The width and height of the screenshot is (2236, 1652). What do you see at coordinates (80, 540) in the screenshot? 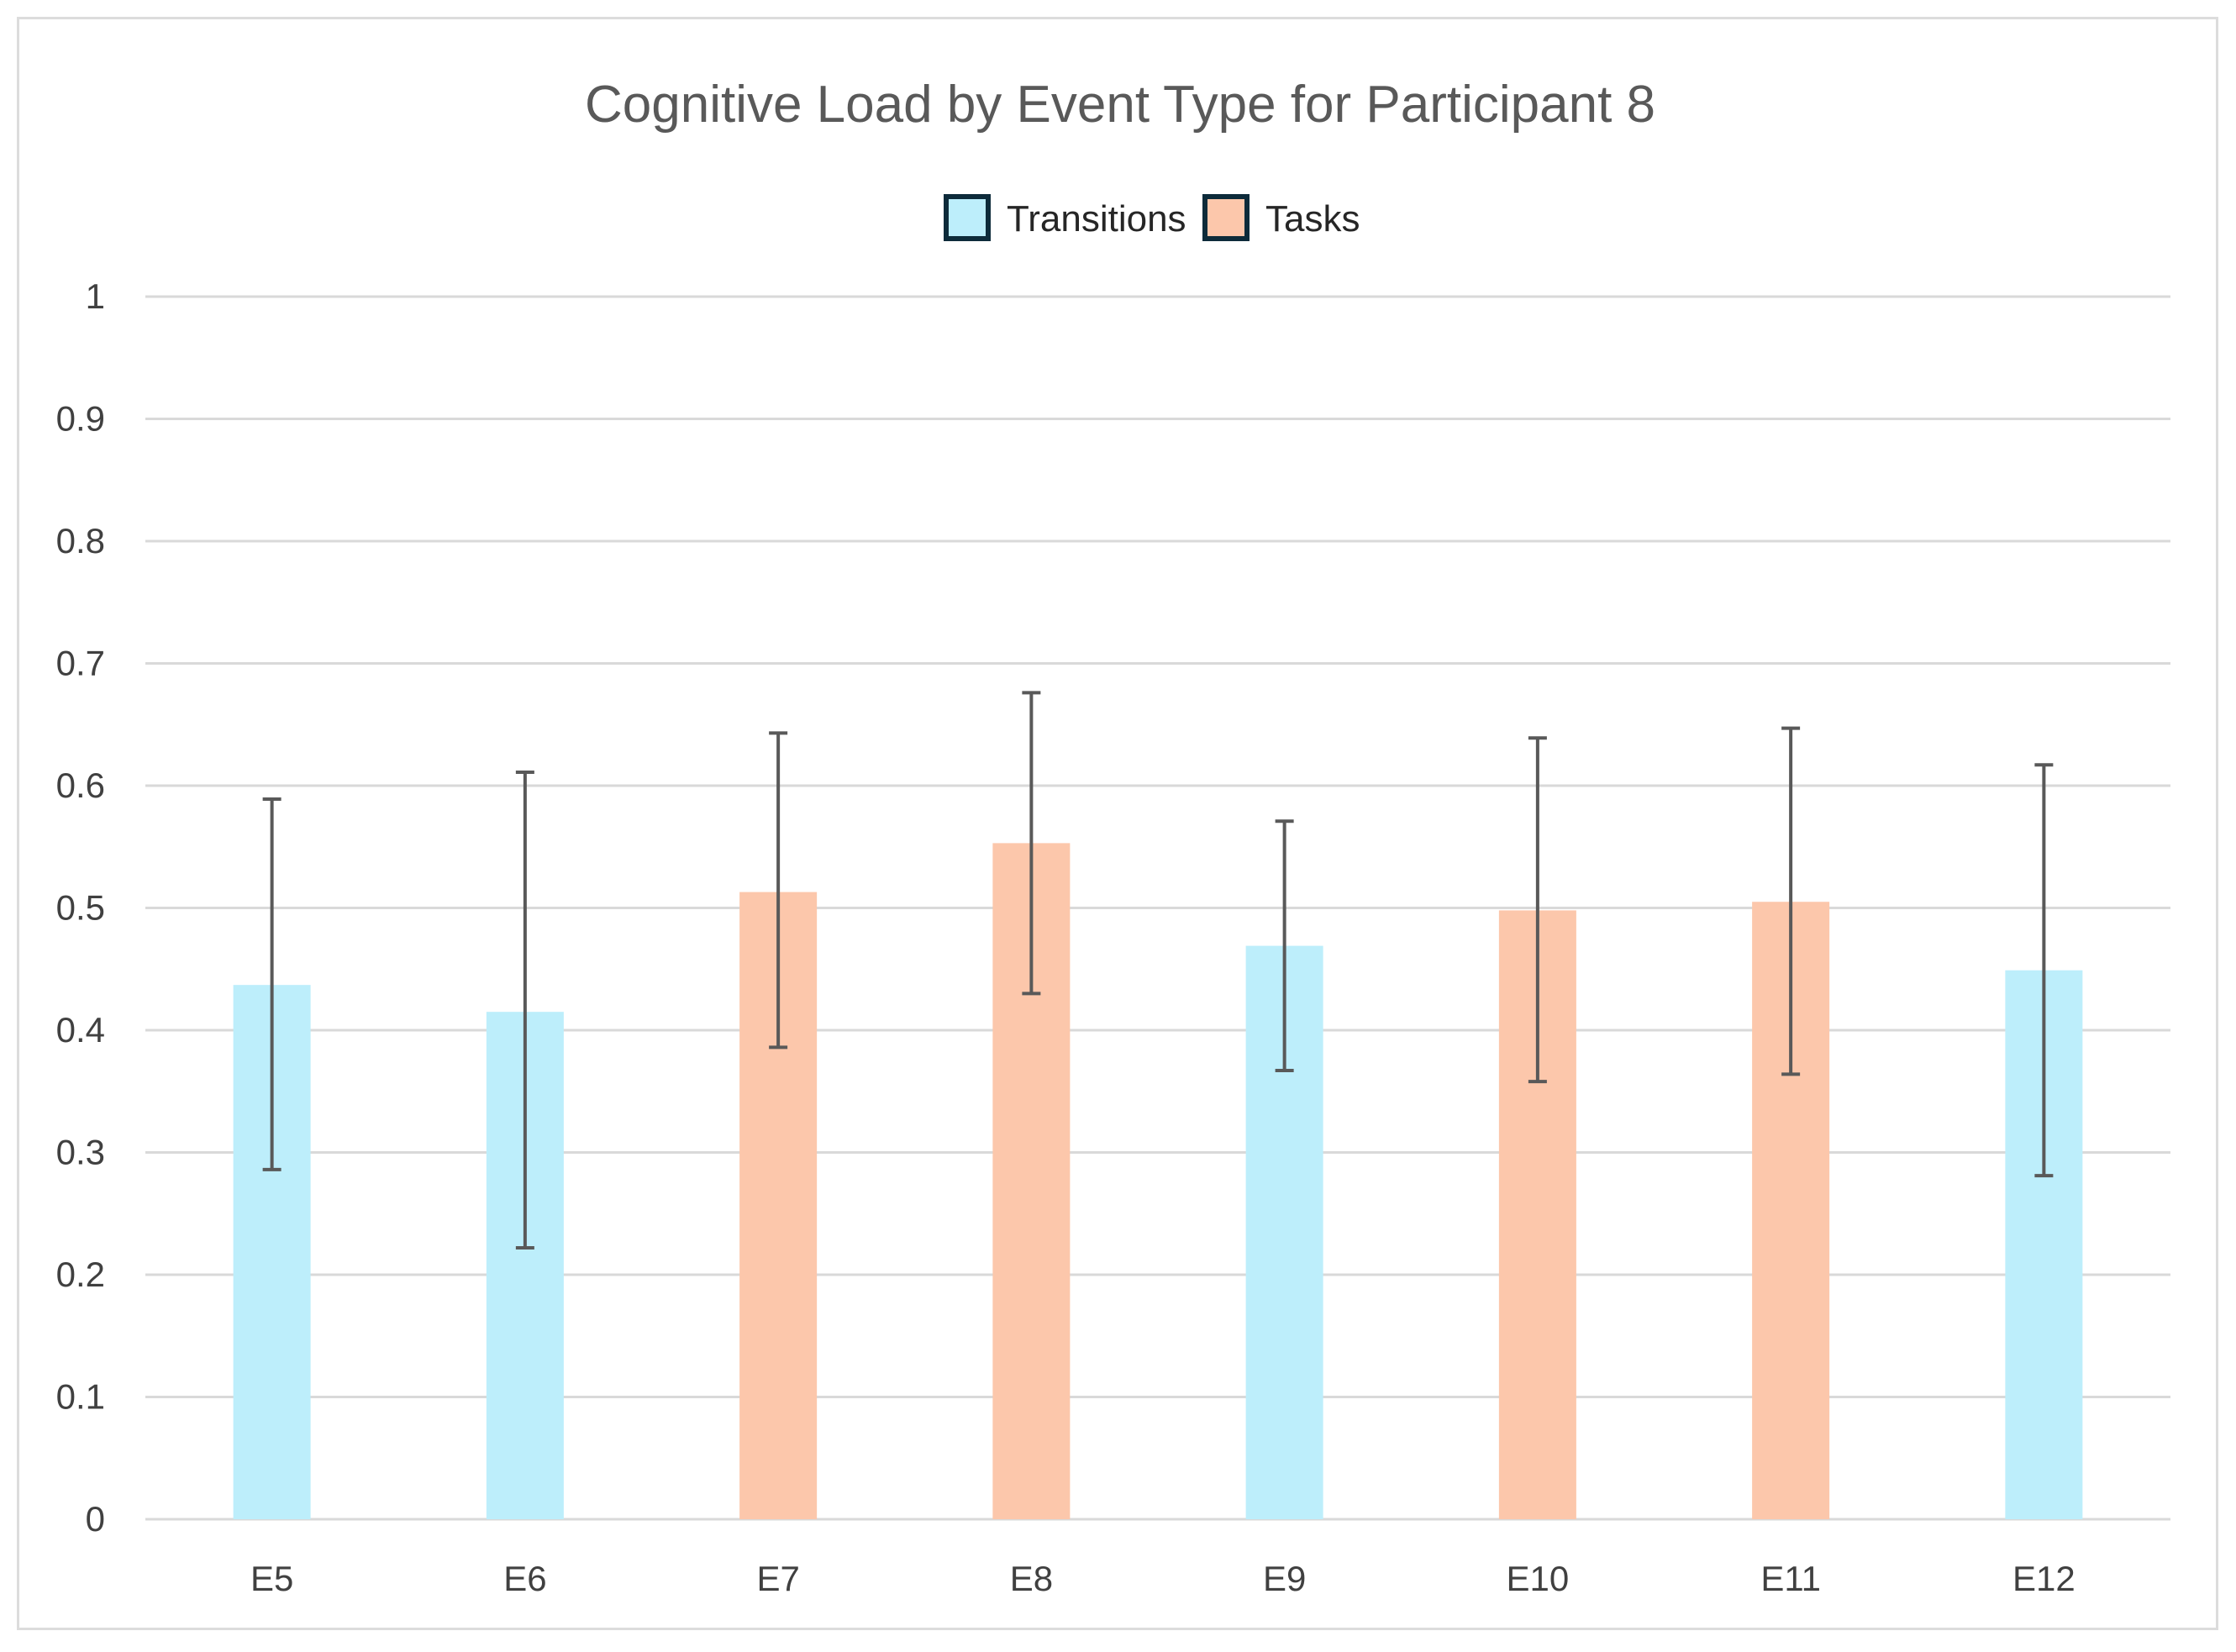
I see `y-tick-label: 0.8` at bounding box center [80, 540].